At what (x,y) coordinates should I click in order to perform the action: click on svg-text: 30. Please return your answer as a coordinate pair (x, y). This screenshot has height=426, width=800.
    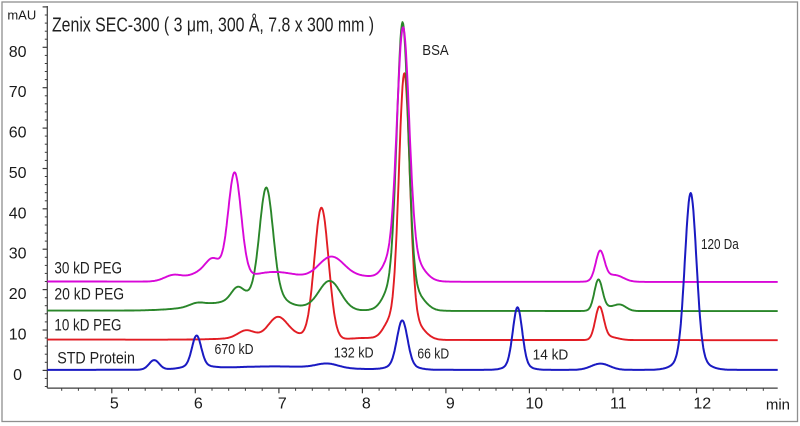
    Looking at the image, I should click on (18, 254).